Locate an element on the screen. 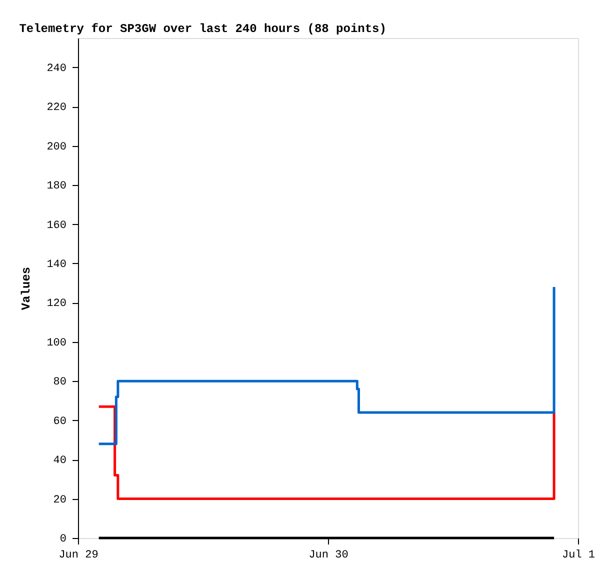 This screenshot has width=615, height=579. y-axis-title: Values is located at coordinates (27, 288).